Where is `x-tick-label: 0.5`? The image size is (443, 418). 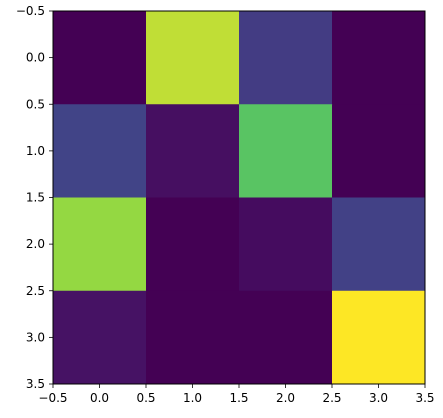
x-tick-label: 0.5 is located at coordinates (145, 398).